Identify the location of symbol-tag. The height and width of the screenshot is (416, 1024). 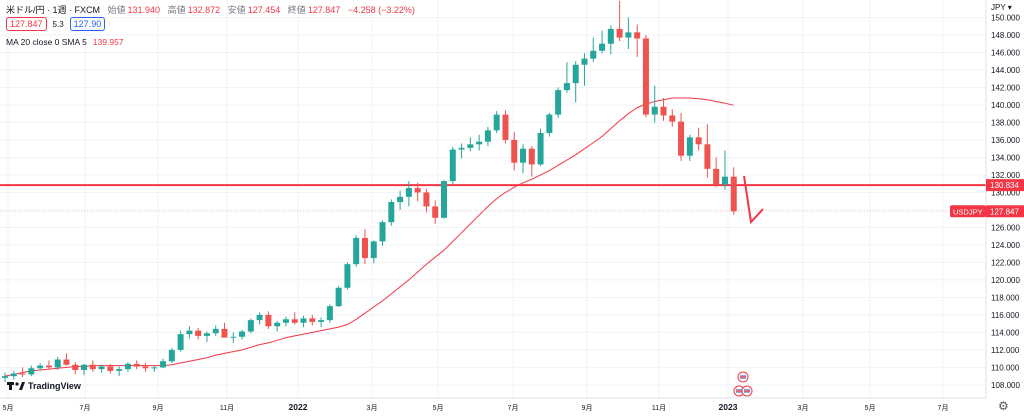
(968, 211).